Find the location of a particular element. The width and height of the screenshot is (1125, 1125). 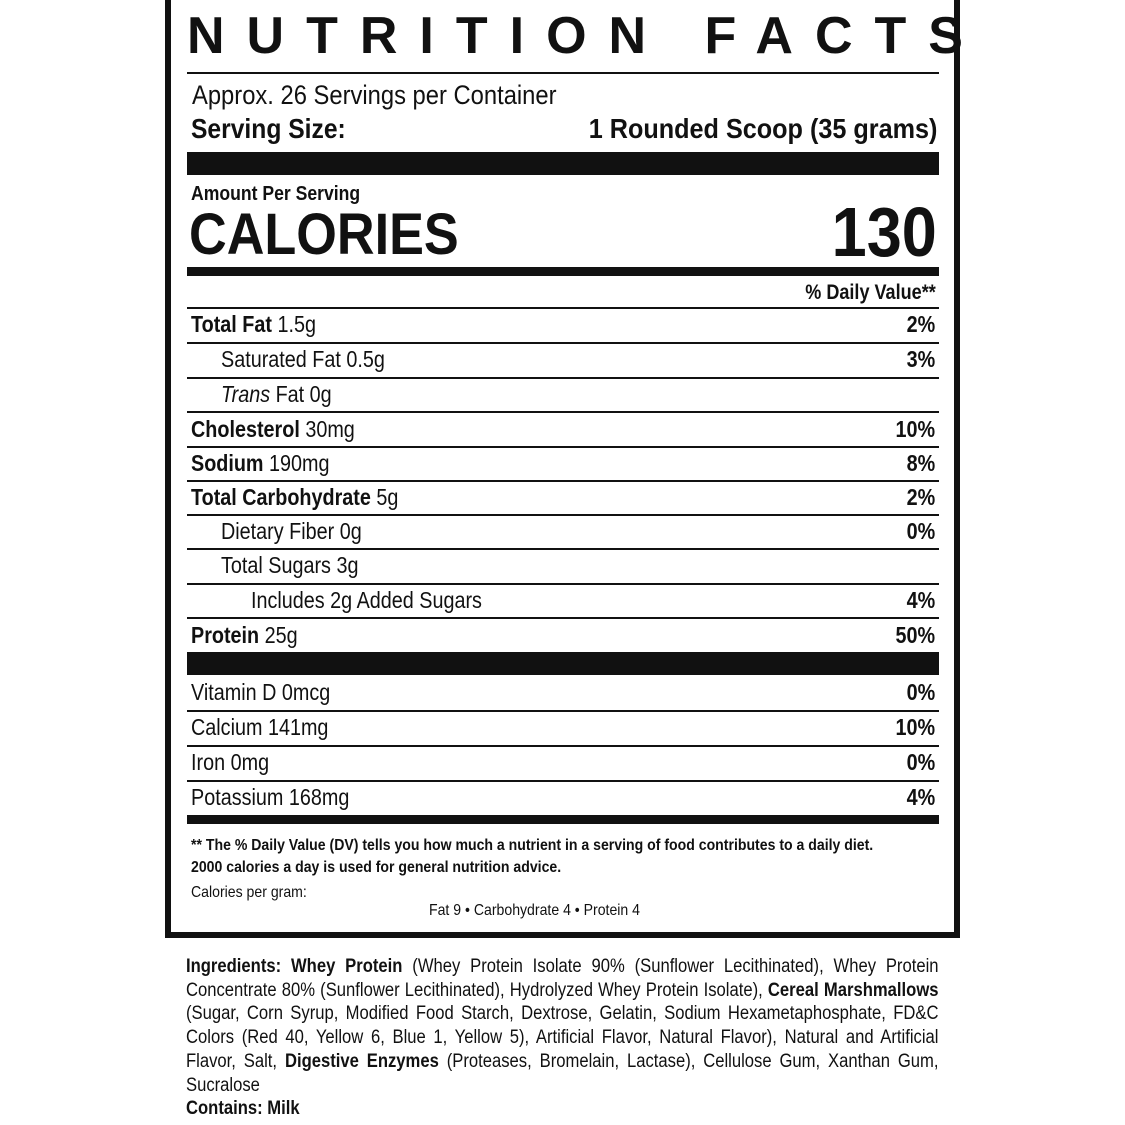

calories-per-gram-label: Calories per gram: is located at coordinates (249, 892).